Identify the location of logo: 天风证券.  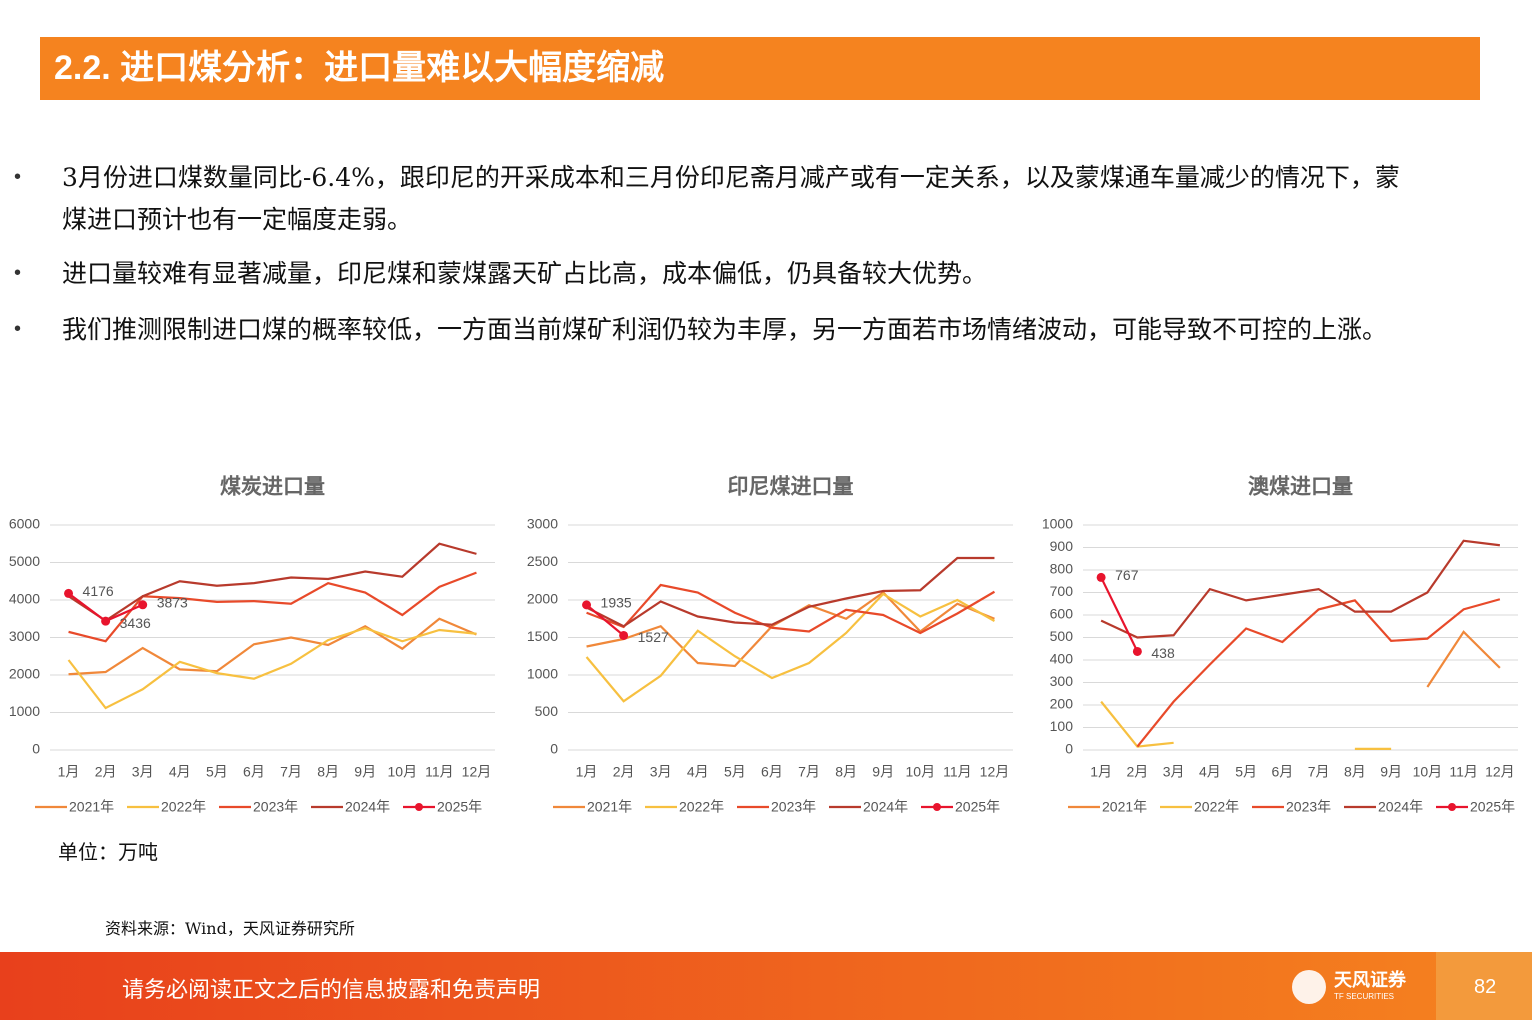
(1370, 980).